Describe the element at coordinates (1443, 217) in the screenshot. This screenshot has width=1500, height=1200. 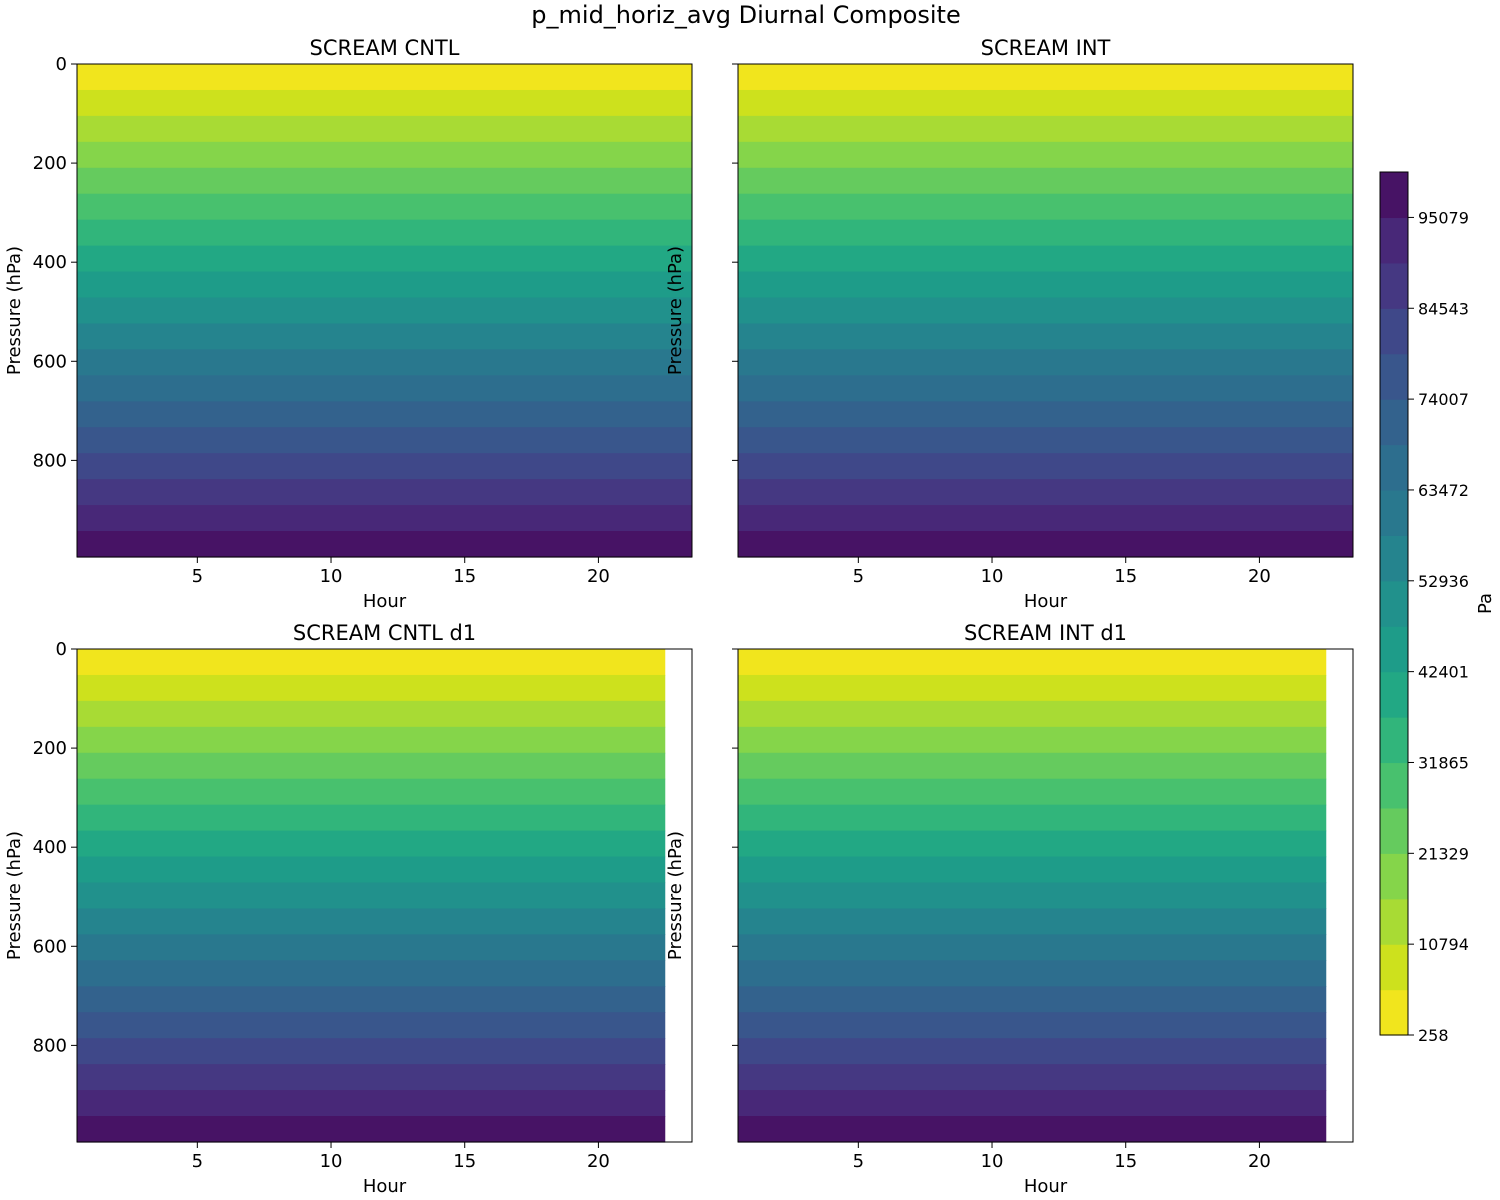
I see `colorbar-tick-label: 95079` at that location.